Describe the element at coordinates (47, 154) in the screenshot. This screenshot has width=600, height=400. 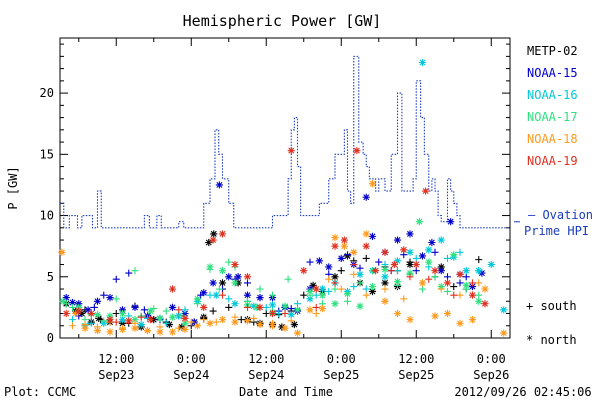
I see `y-tick-label: 15` at that location.